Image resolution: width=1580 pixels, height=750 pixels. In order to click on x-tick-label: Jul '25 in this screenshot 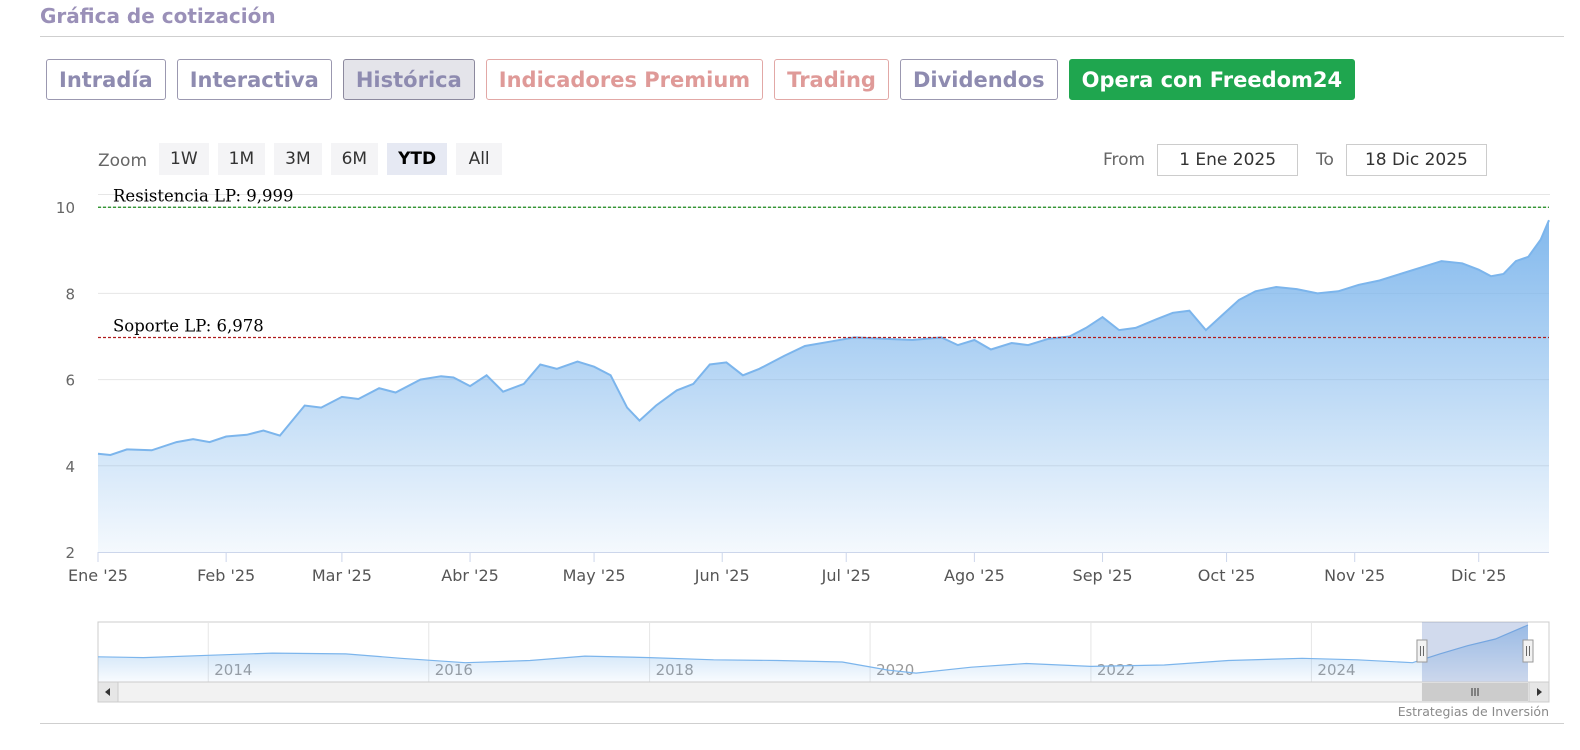, I will do `click(846, 575)`.